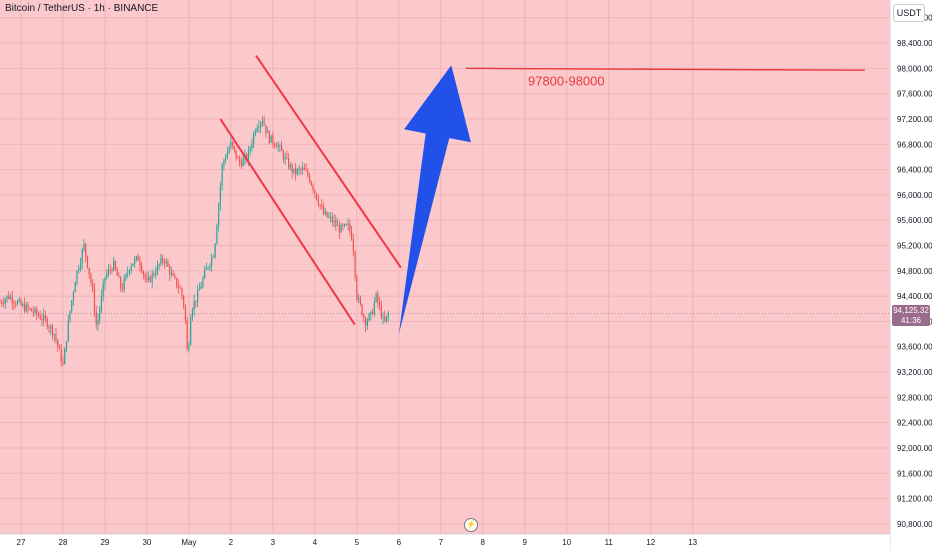 The image size is (932, 550). What do you see at coordinates (104, 542) in the screenshot?
I see `x-tick-label: 29` at bounding box center [104, 542].